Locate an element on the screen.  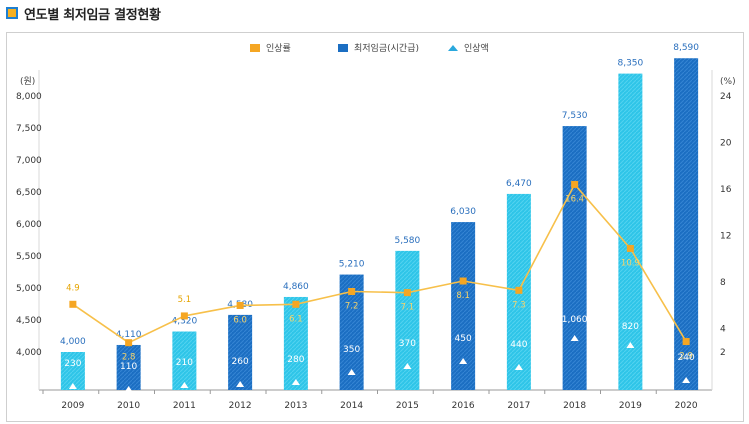
wage-value-label: 4,860 is located at coordinates (296, 287).